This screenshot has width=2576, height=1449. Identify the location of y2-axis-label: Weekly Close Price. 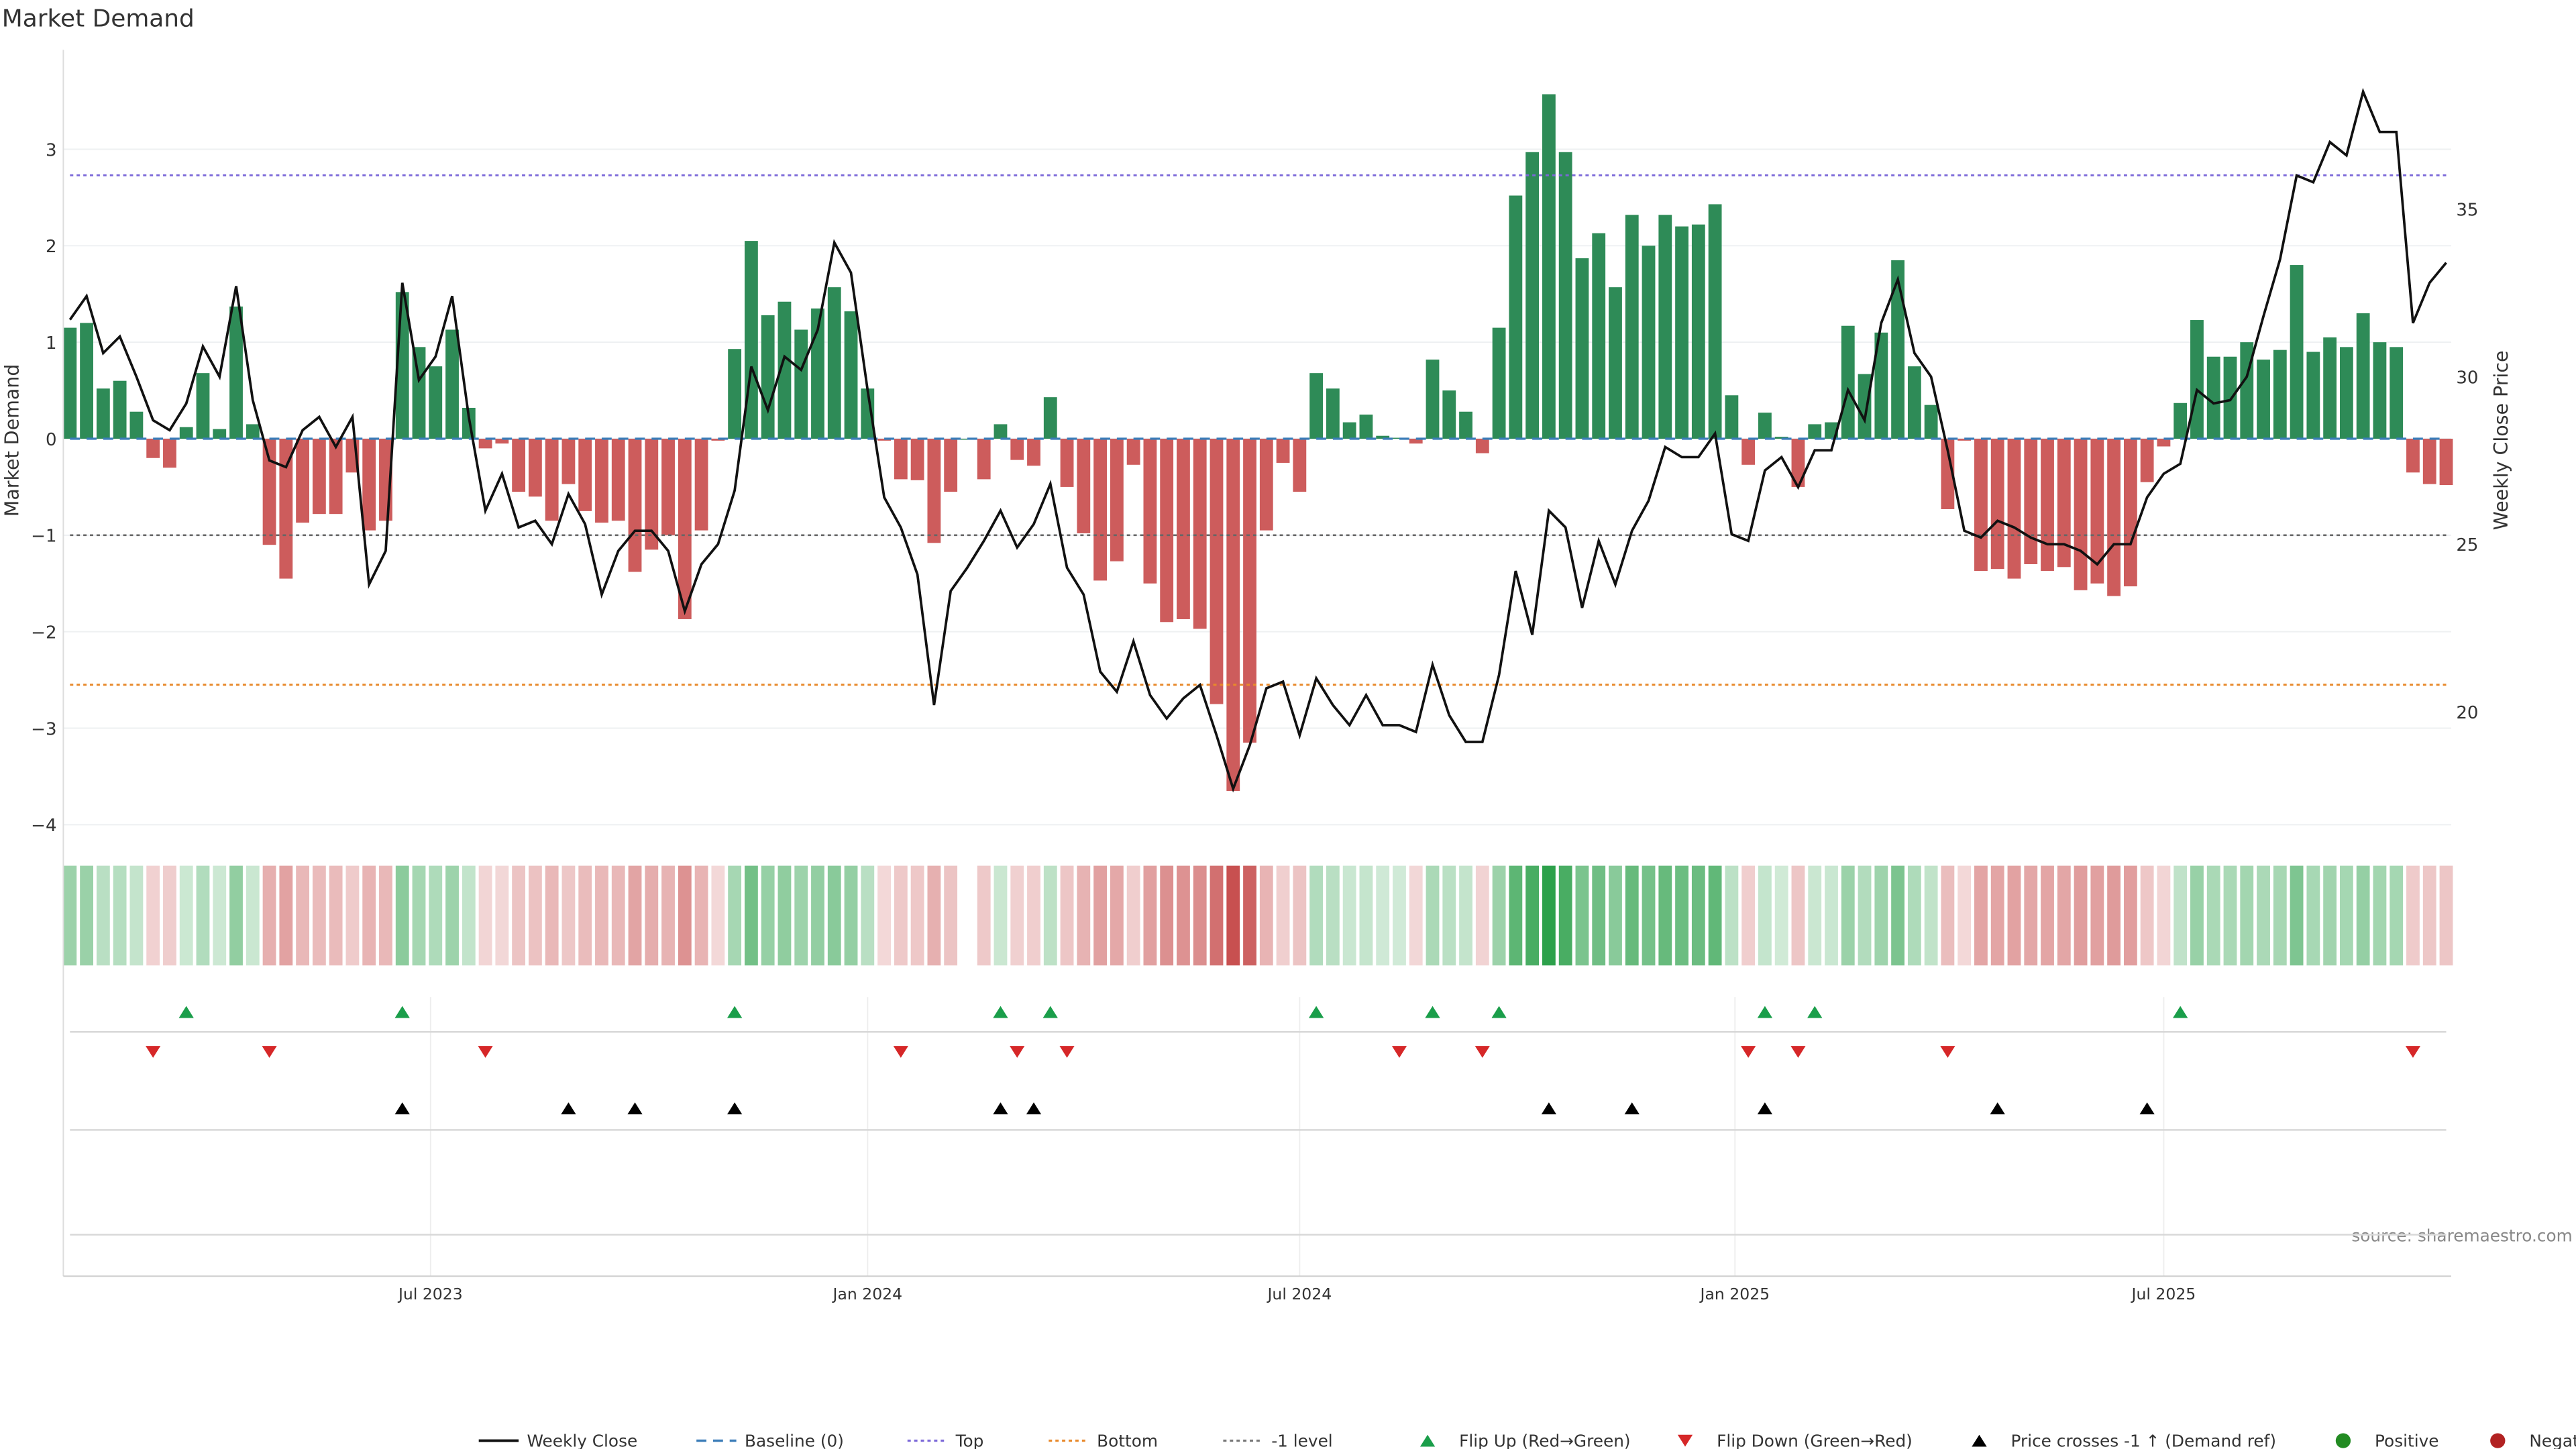
(2501, 440).